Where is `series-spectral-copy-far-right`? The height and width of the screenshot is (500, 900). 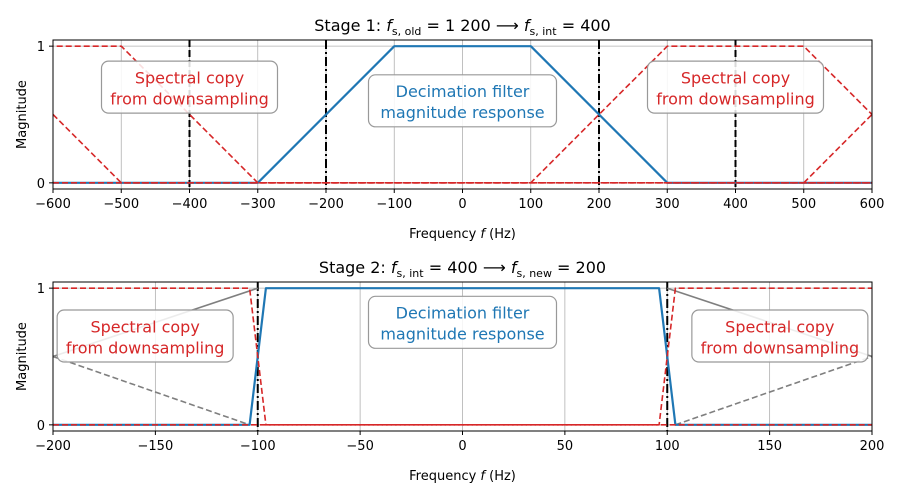
series-spectral-copy-far-right is located at coordinates (837, 148).